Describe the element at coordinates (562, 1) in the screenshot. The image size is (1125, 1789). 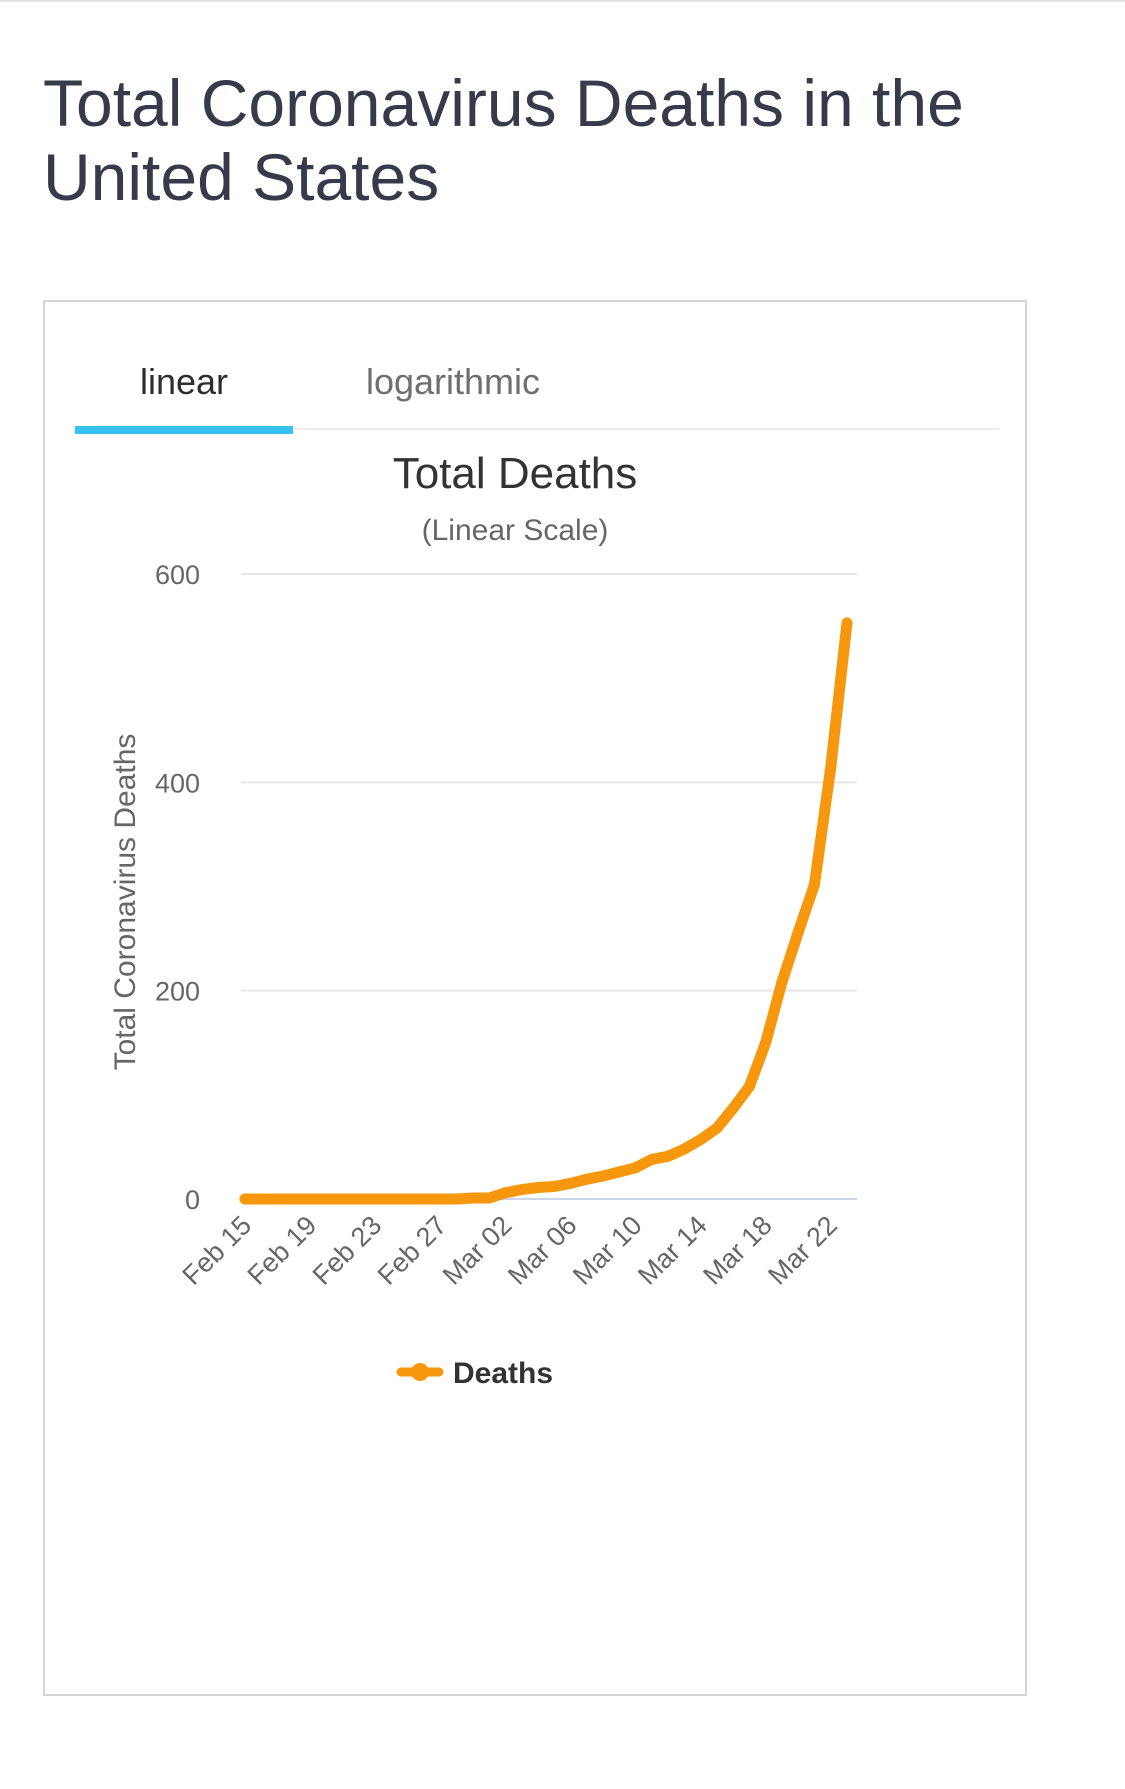
I see `top-divider` at that location.